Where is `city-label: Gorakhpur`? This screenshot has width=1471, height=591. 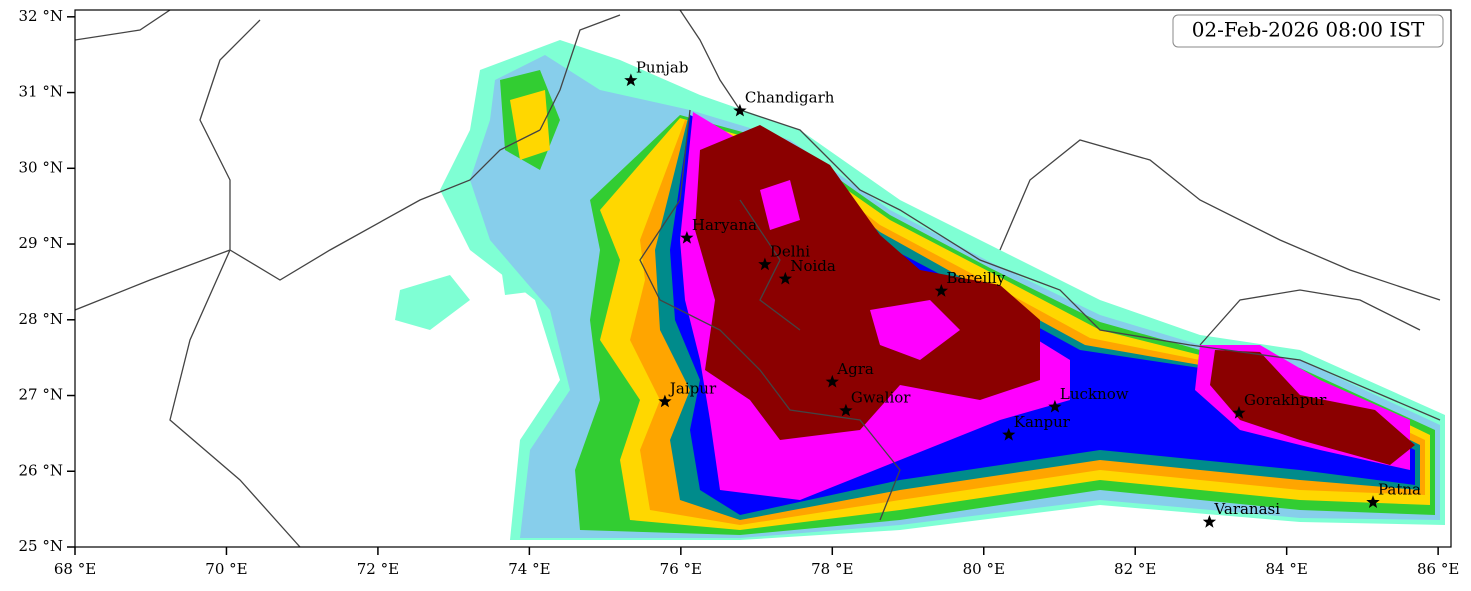
city-label: Gorakhpur is located at coordinates (1285, 400).